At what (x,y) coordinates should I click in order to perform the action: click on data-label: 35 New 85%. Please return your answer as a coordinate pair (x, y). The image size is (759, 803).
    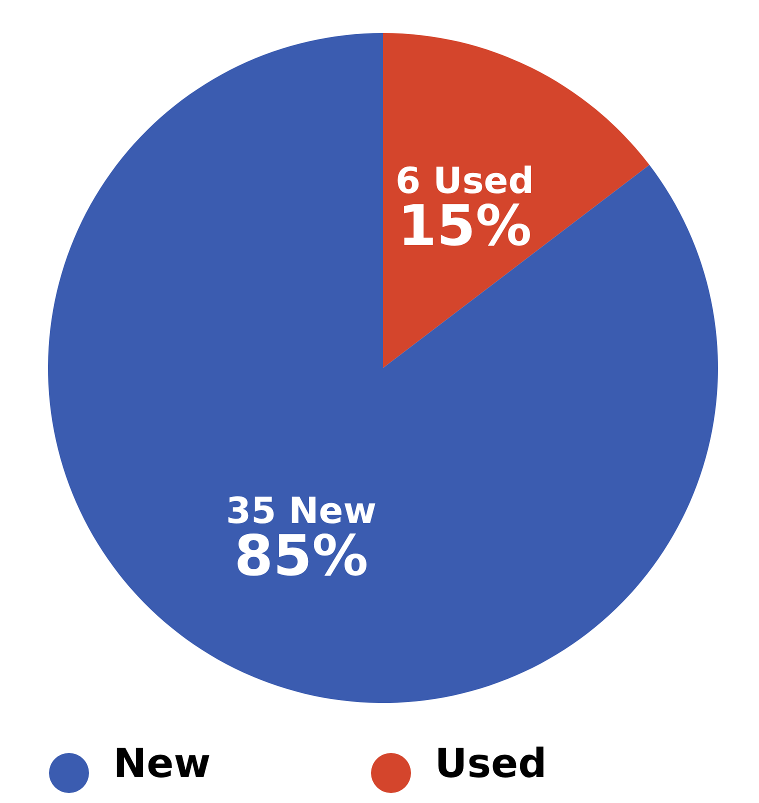
    Looking at the image, I should click on (301, 540).